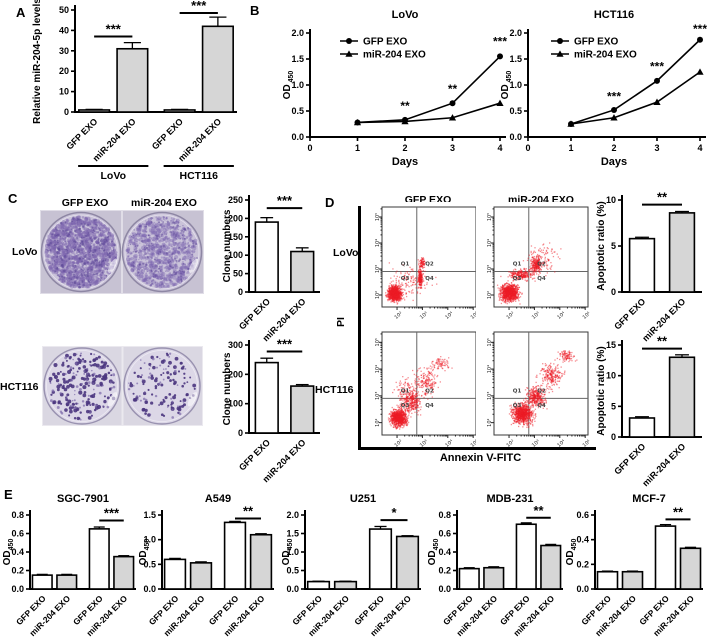  What do you see at coordinates (601, 245) in the screenshot?
I see `y-axis-label: Apoptotic ratio (%)` at bounding box center [601, 245].